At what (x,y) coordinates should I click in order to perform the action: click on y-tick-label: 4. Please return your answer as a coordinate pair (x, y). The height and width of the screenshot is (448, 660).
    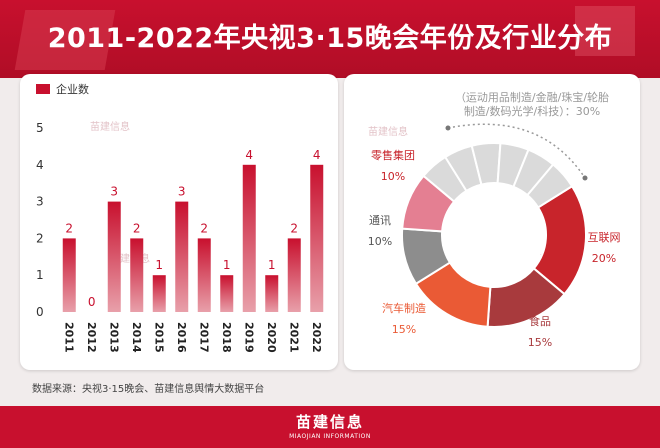
    Looking at the image, I should click on (40, 165).